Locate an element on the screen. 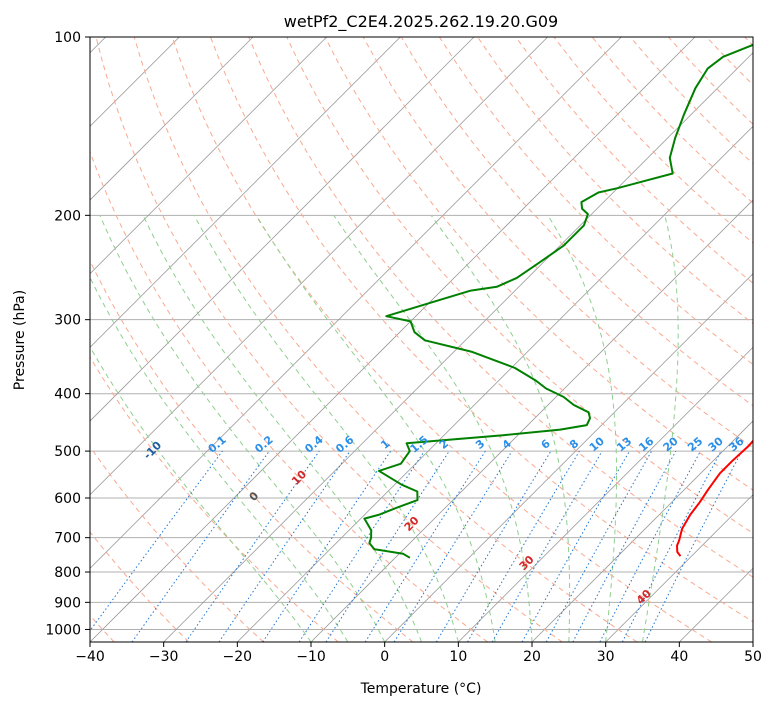 Image resolution: width=775 pixels, height=708 pixels. y-tick-label: 700 is located at coordinates (67, 539).